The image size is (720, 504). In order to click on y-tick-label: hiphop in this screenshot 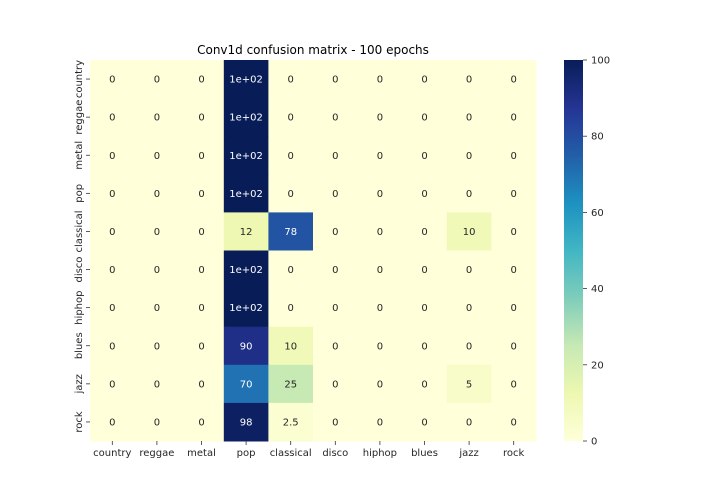, I will do `click(79, 308)`.